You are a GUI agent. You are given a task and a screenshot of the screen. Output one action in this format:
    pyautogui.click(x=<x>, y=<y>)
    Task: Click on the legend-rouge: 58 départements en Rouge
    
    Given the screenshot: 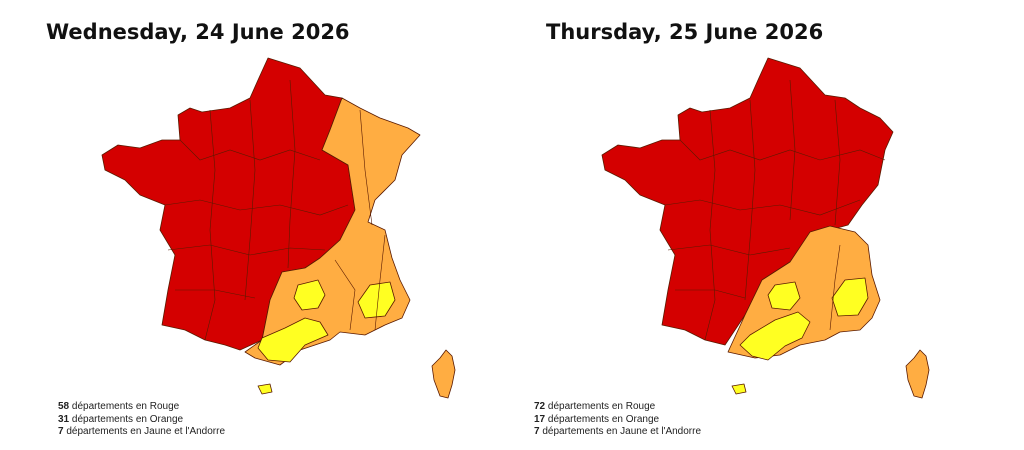 What is the action you would take?
    pyautogui.click(x=119, y=406)
    